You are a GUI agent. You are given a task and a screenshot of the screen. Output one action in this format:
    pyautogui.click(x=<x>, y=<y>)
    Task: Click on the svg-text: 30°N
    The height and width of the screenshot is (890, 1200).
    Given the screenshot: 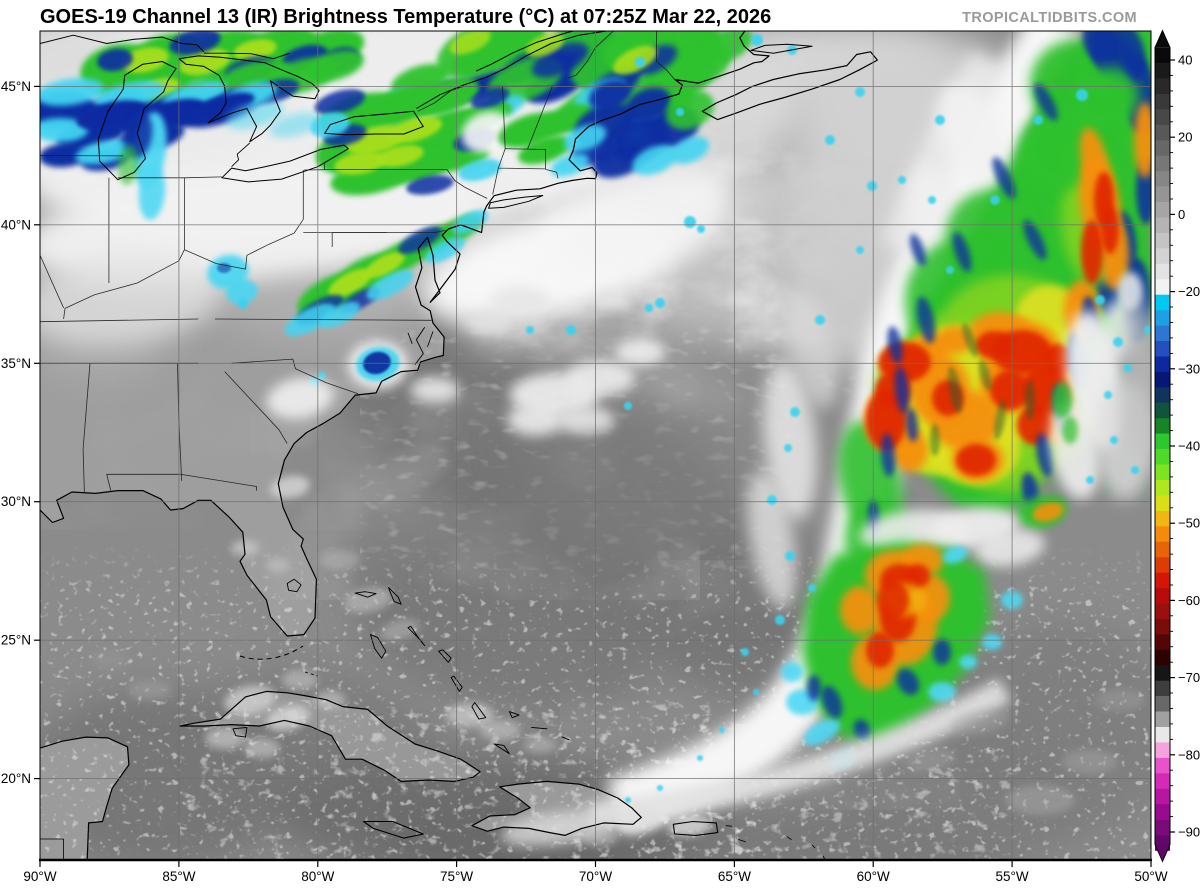 What is the action you would take?
    pyautogui.click(x=16, y=501)
    